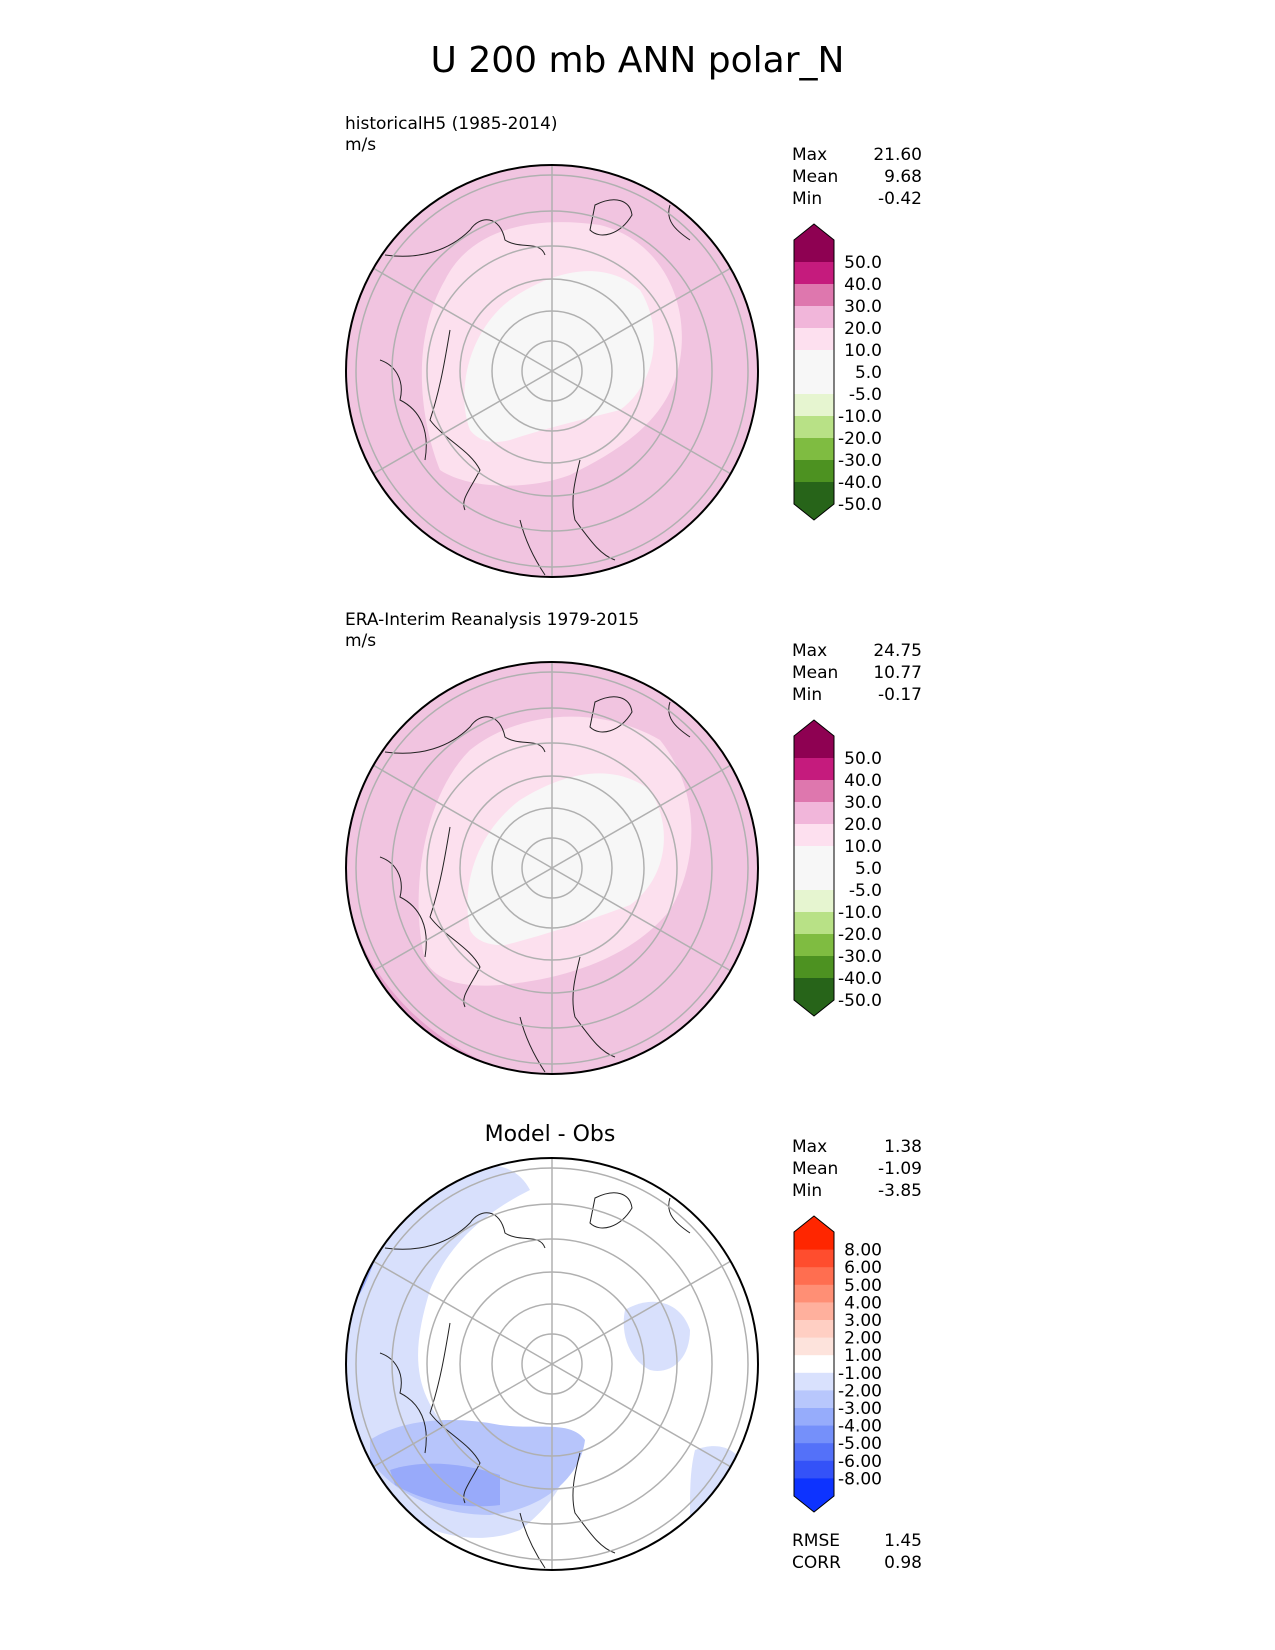 The image size is (1275, 1650). Describe the element at coordinates (897, 673) in the screenshot. I see `stat-value: 10.77` at that location.